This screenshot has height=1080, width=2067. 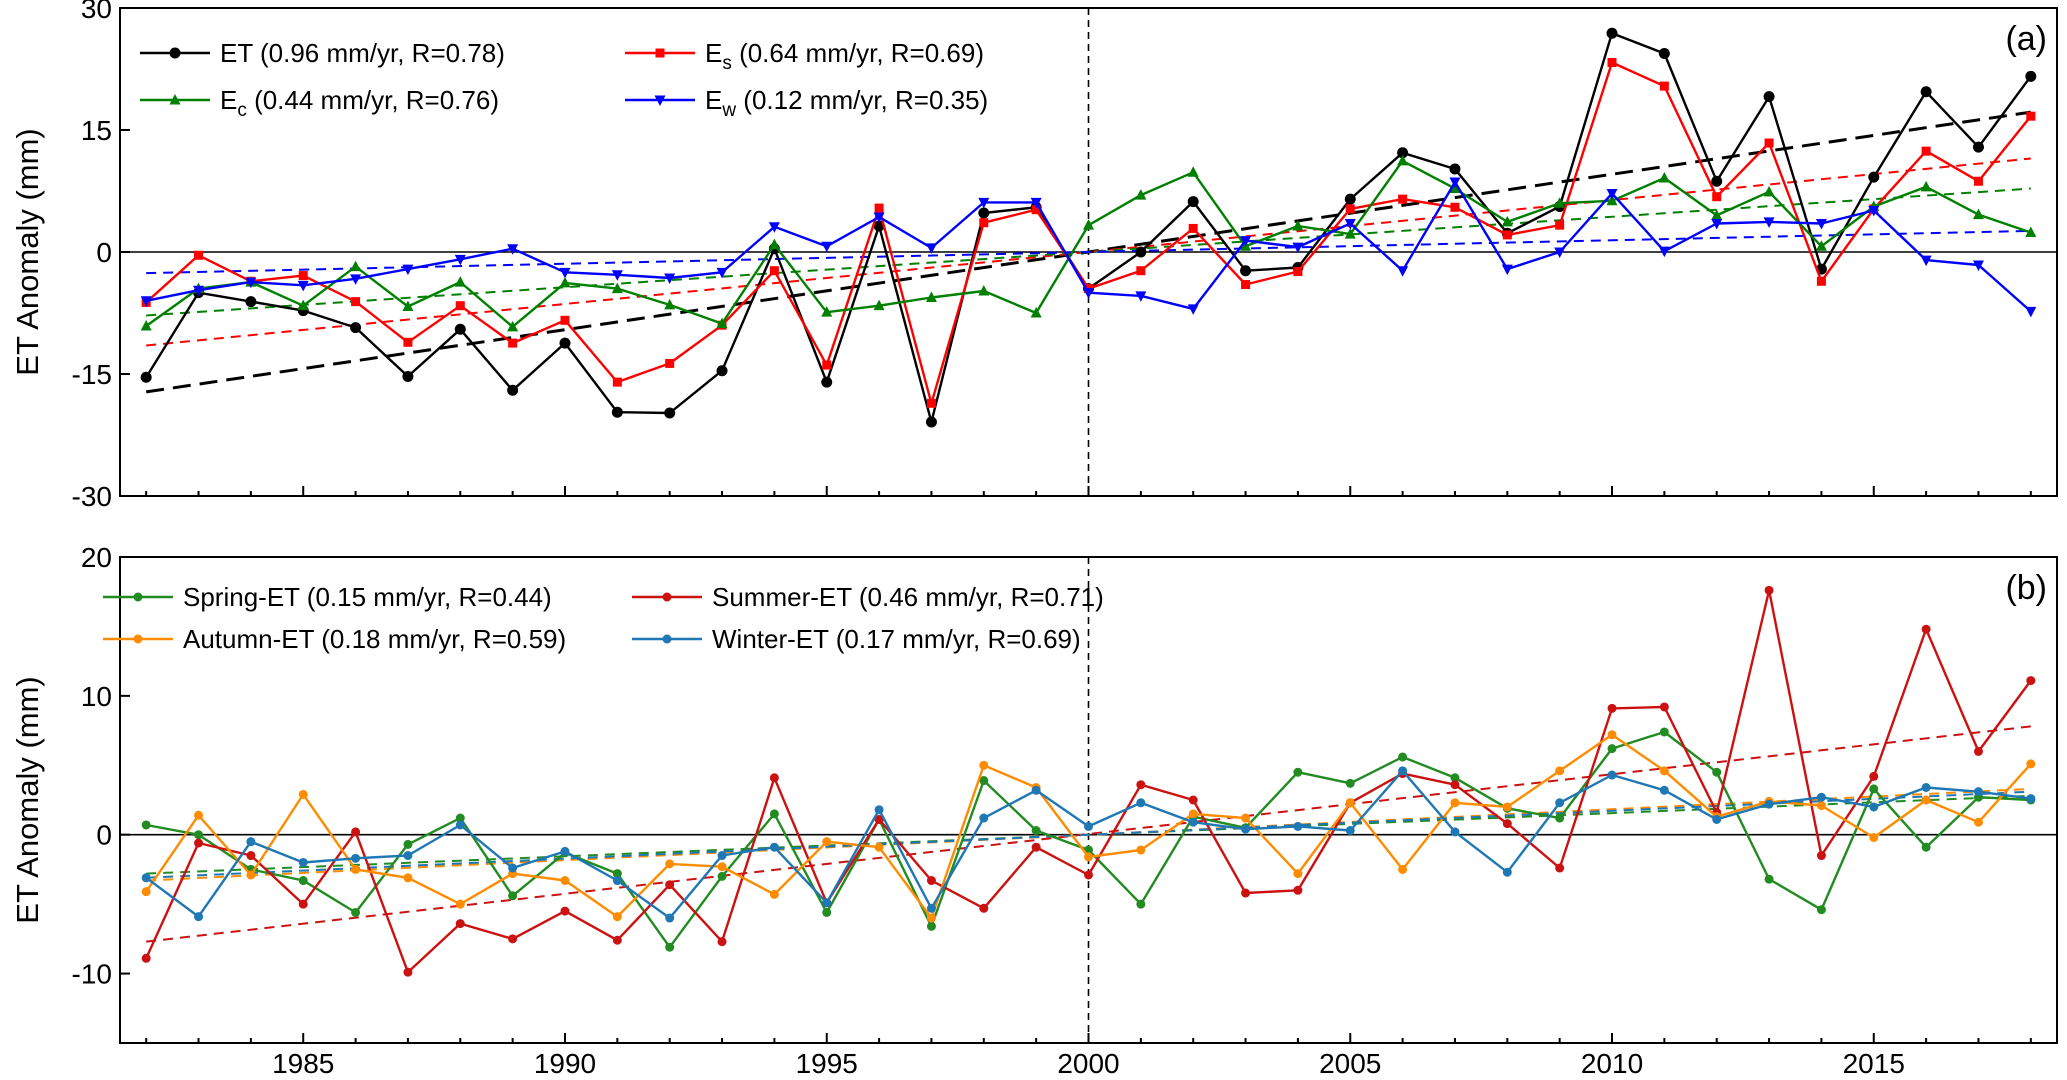 I want to click on x-tick-label: 1990, so click(x=565, y=1063).